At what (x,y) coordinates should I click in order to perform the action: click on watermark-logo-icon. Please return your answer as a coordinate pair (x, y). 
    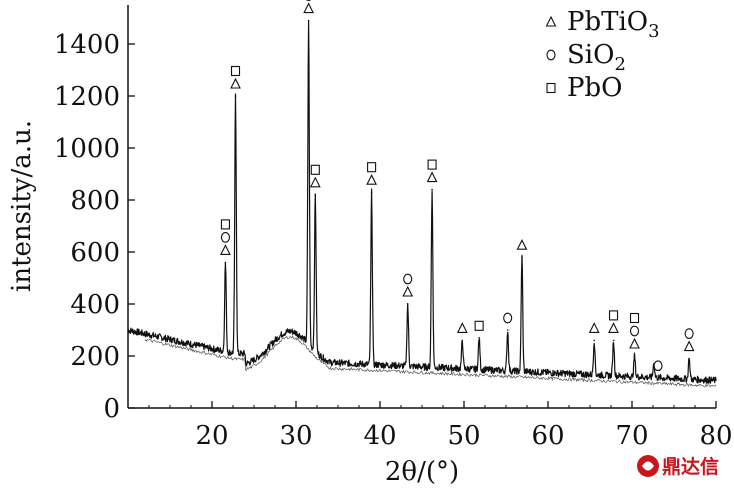
    Looking at the image, I should click on (648, 466).